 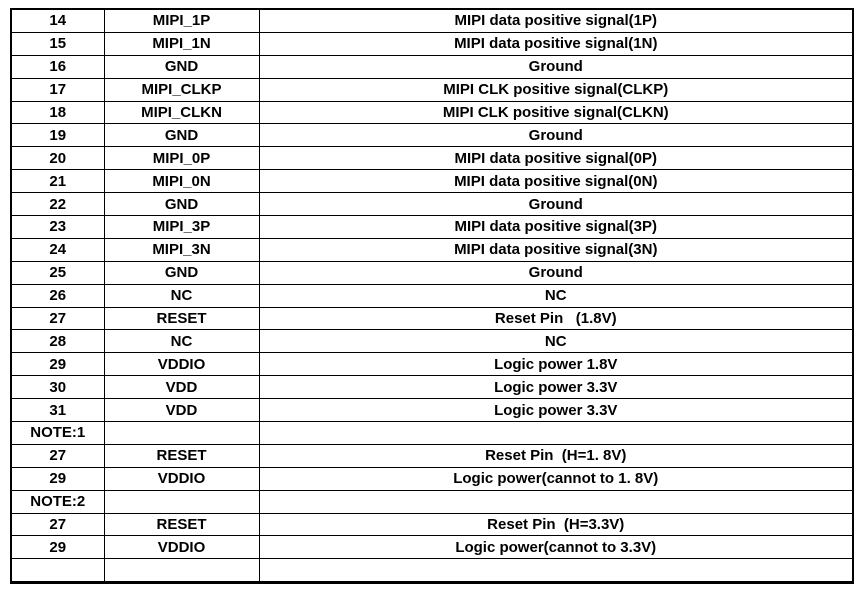 I want to click on description-cell: Reset Pin (1.8V), so click(x=556, y=318).